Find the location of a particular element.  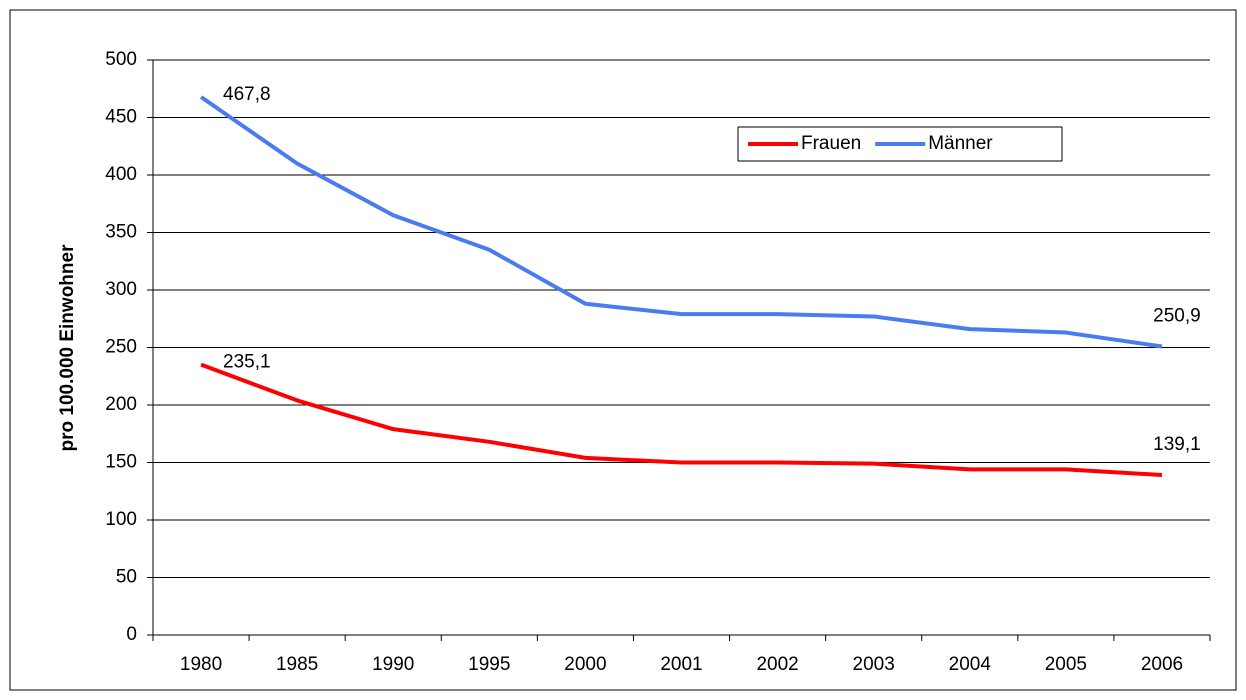

y-tick-label: 50 is located at coordinates (126, 577).